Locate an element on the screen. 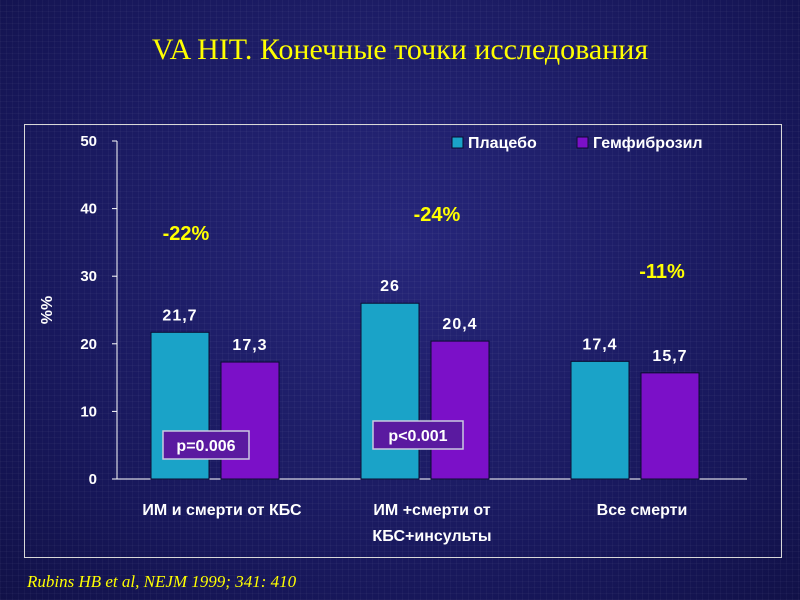 The height and width of the screenshot is (600, 800). y-tick-label: 50 is located at coordinates (88, 141).